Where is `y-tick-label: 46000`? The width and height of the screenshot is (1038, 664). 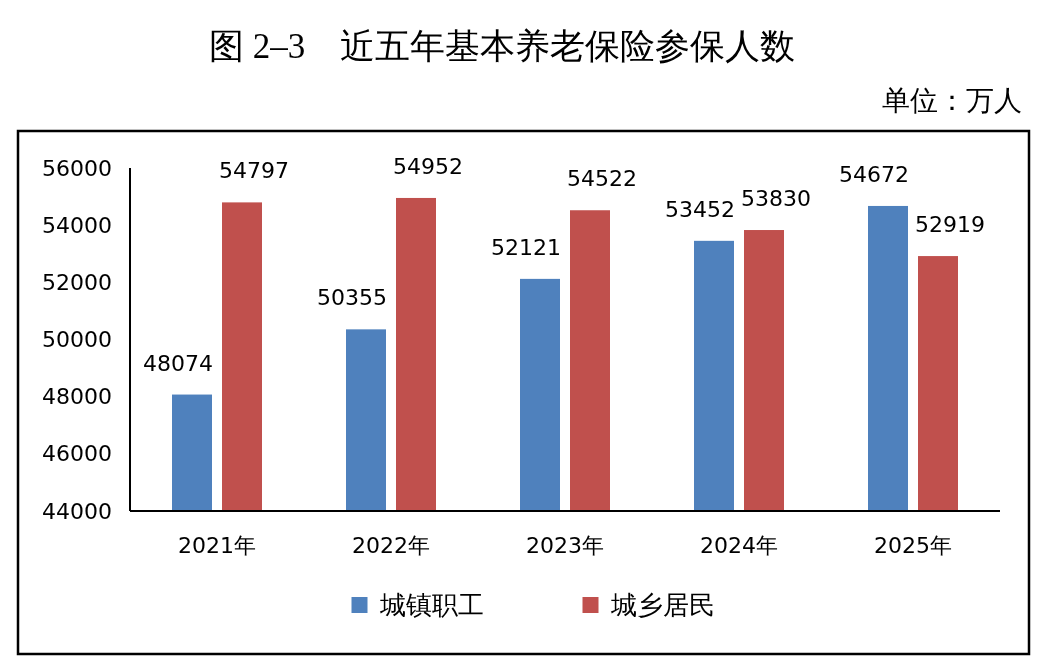 y-tick-label: 46000 is located at coordinates (77, 454).